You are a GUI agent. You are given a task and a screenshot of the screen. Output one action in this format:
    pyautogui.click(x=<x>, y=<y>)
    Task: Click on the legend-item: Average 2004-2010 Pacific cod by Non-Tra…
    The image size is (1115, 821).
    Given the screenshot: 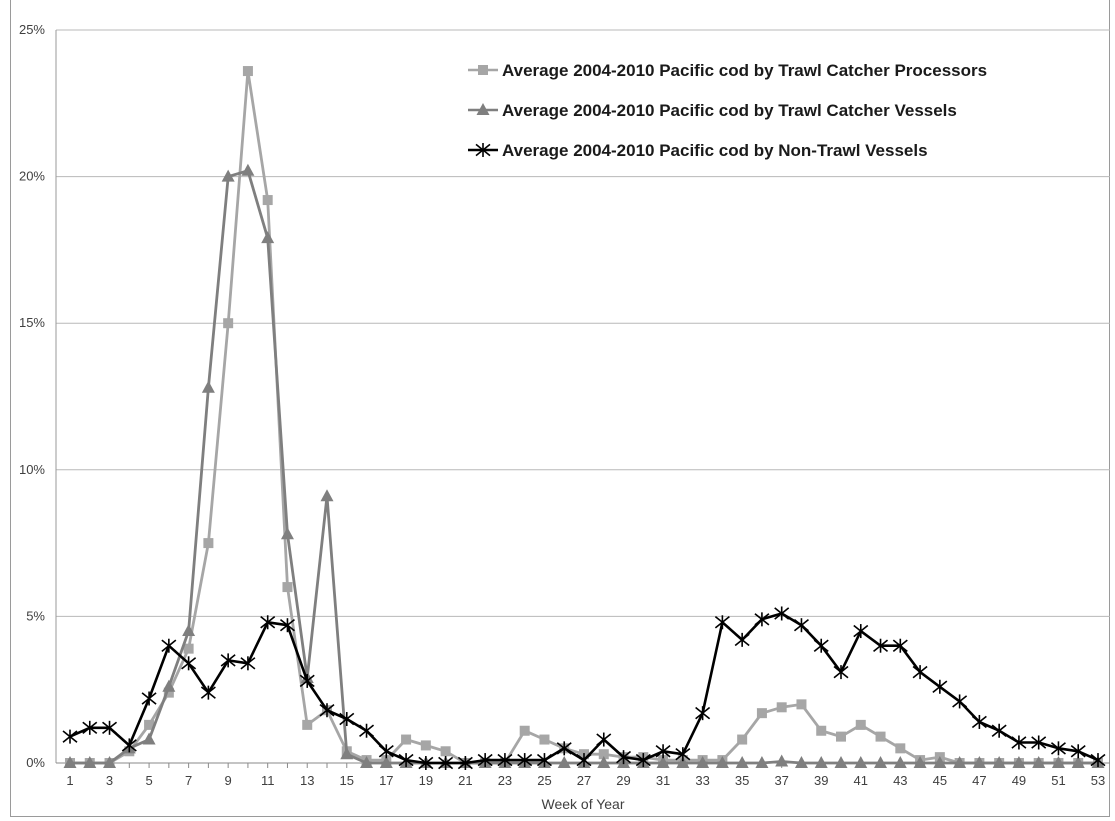 What is the action you would take?
    pyautogui.click(x=698, y=150)
    